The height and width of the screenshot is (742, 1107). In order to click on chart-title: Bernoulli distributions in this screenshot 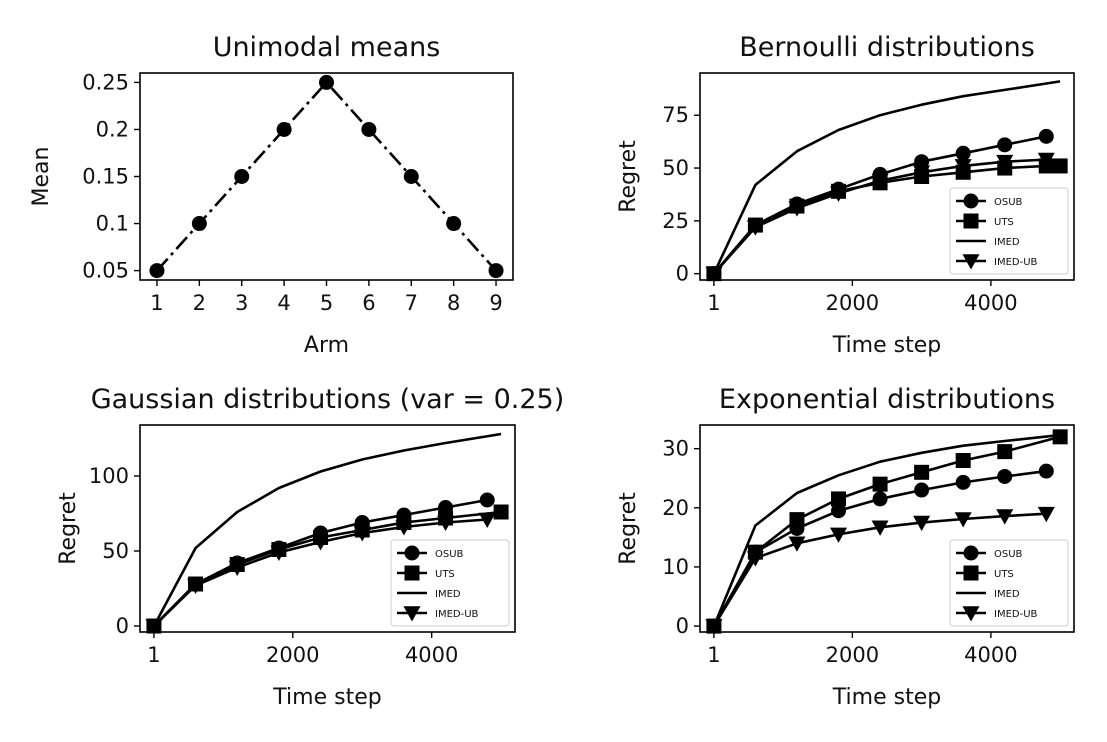, I will do `click(887, 47)`.